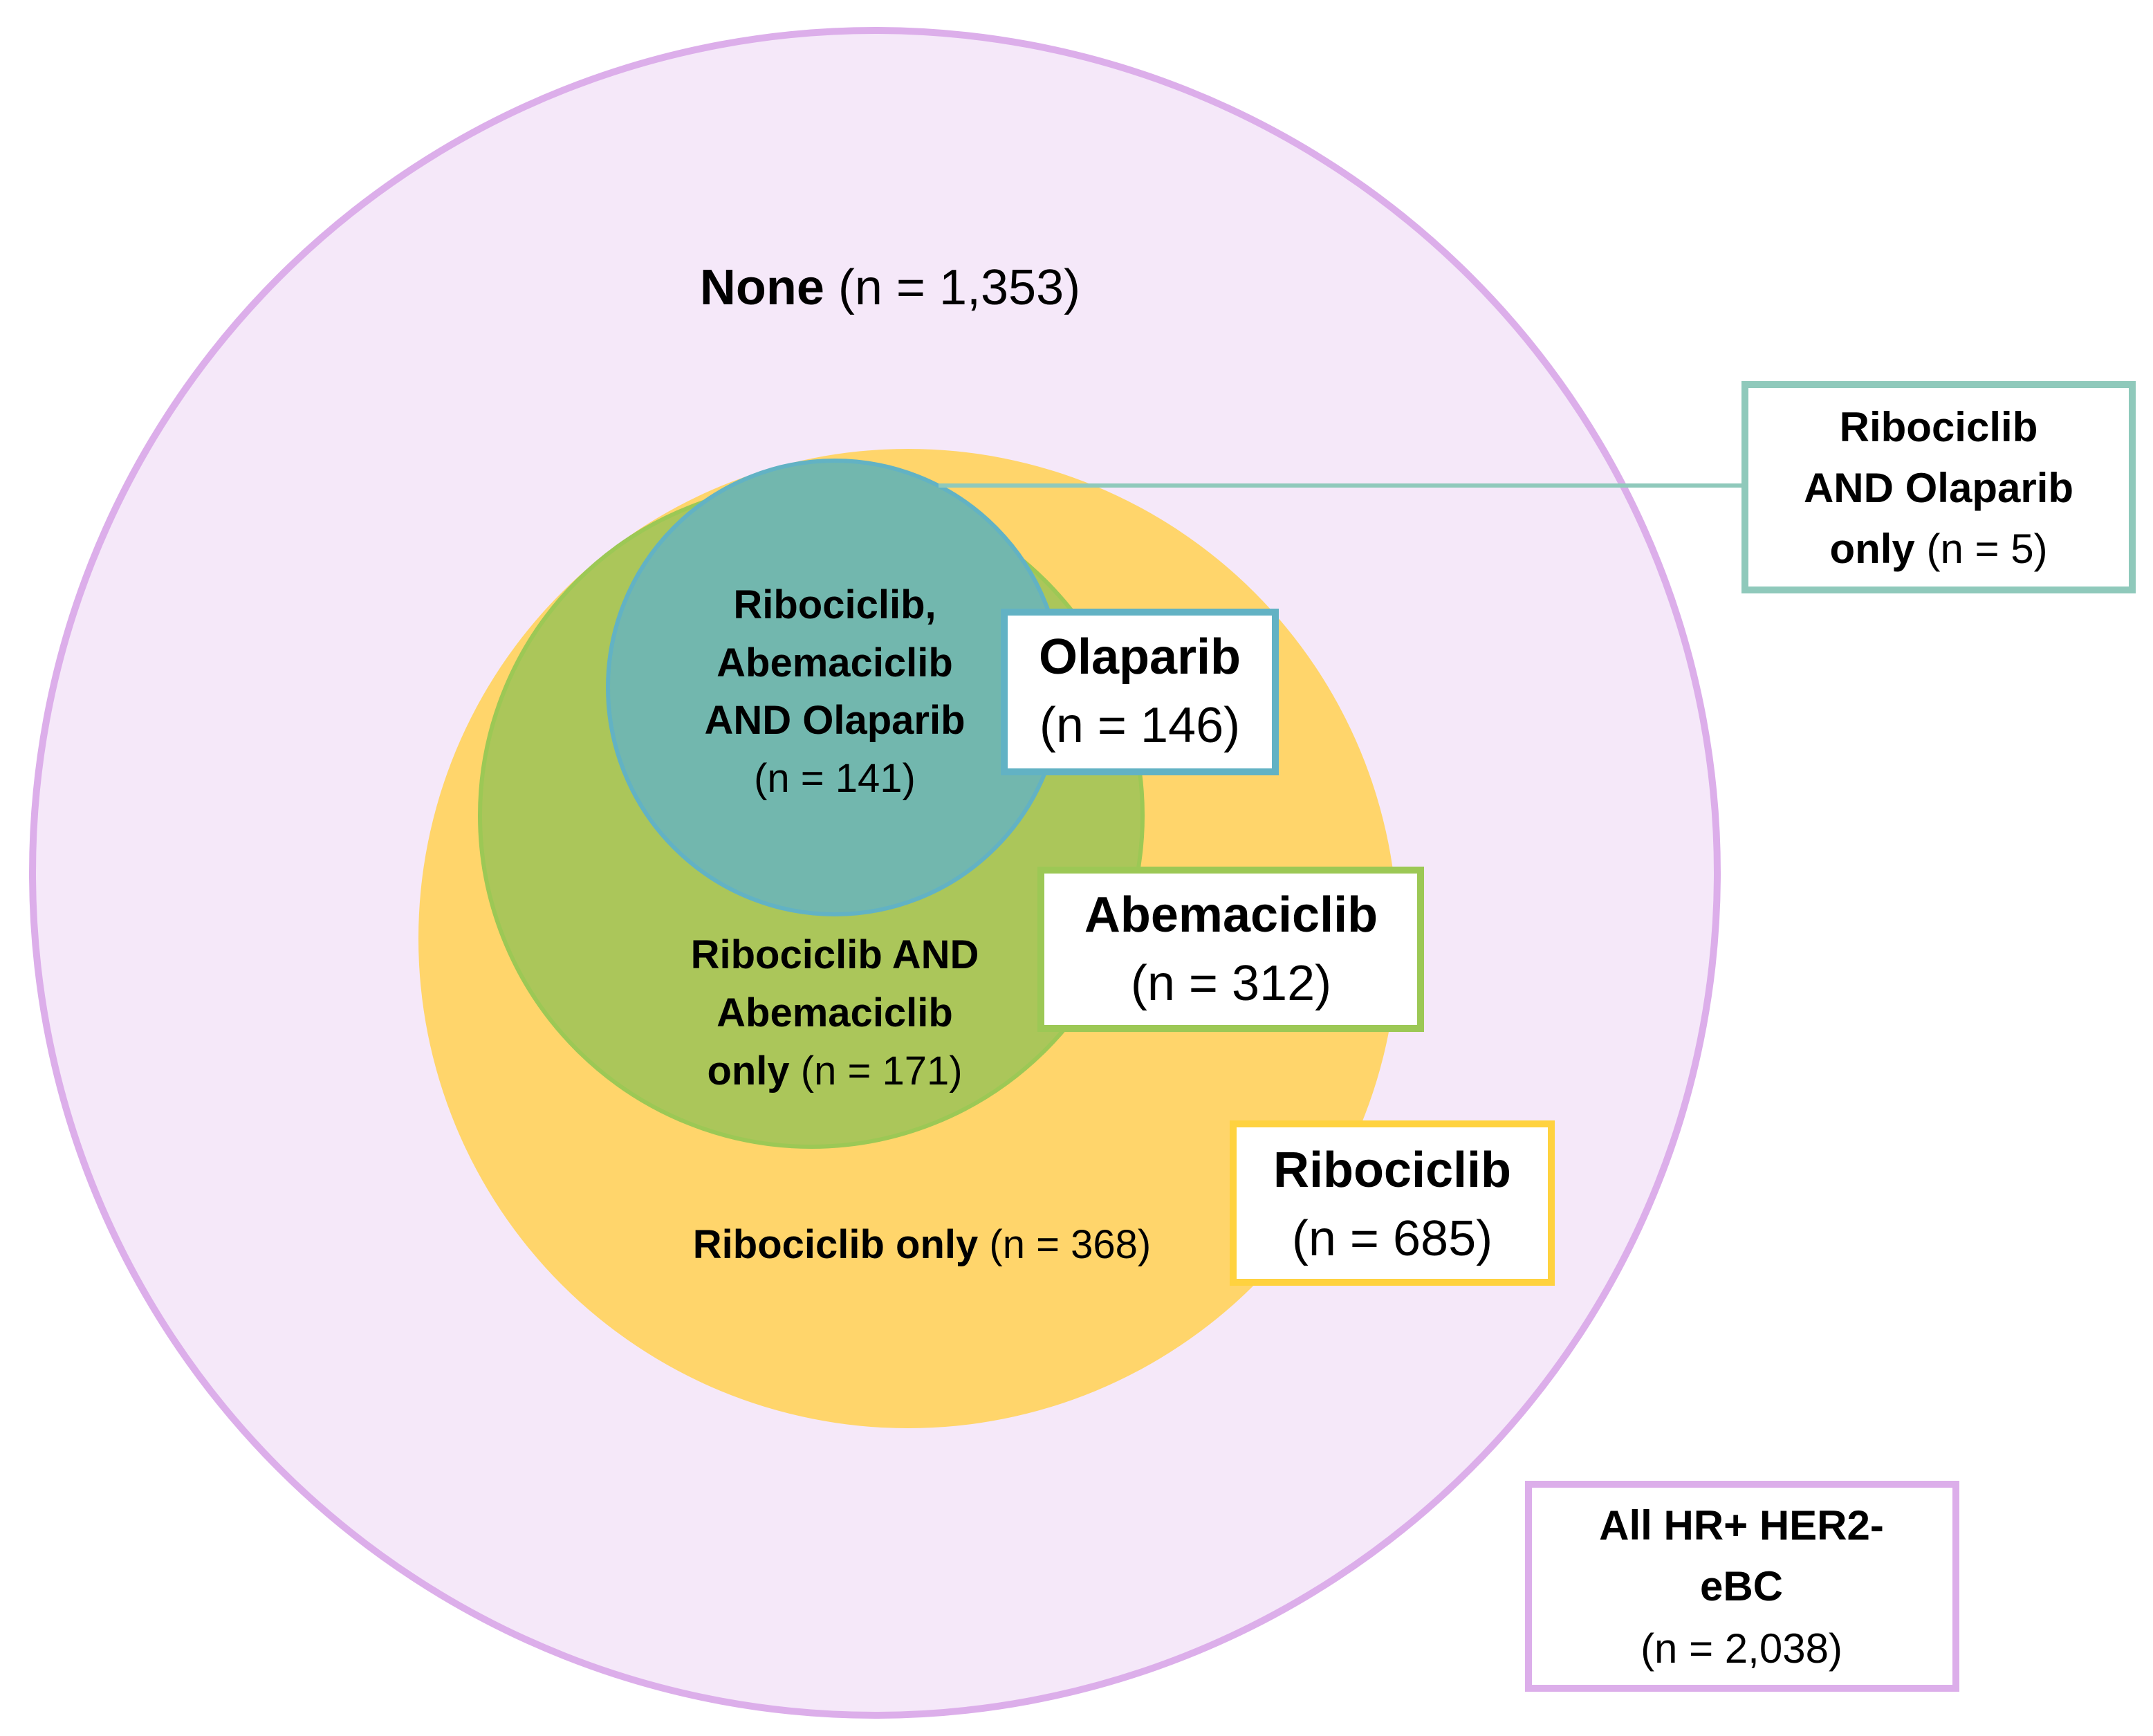 The width and height of the screenshot is (2153, 1736). I want to click on svg-text: All HR+ HER2-, so click(1742, 1525).